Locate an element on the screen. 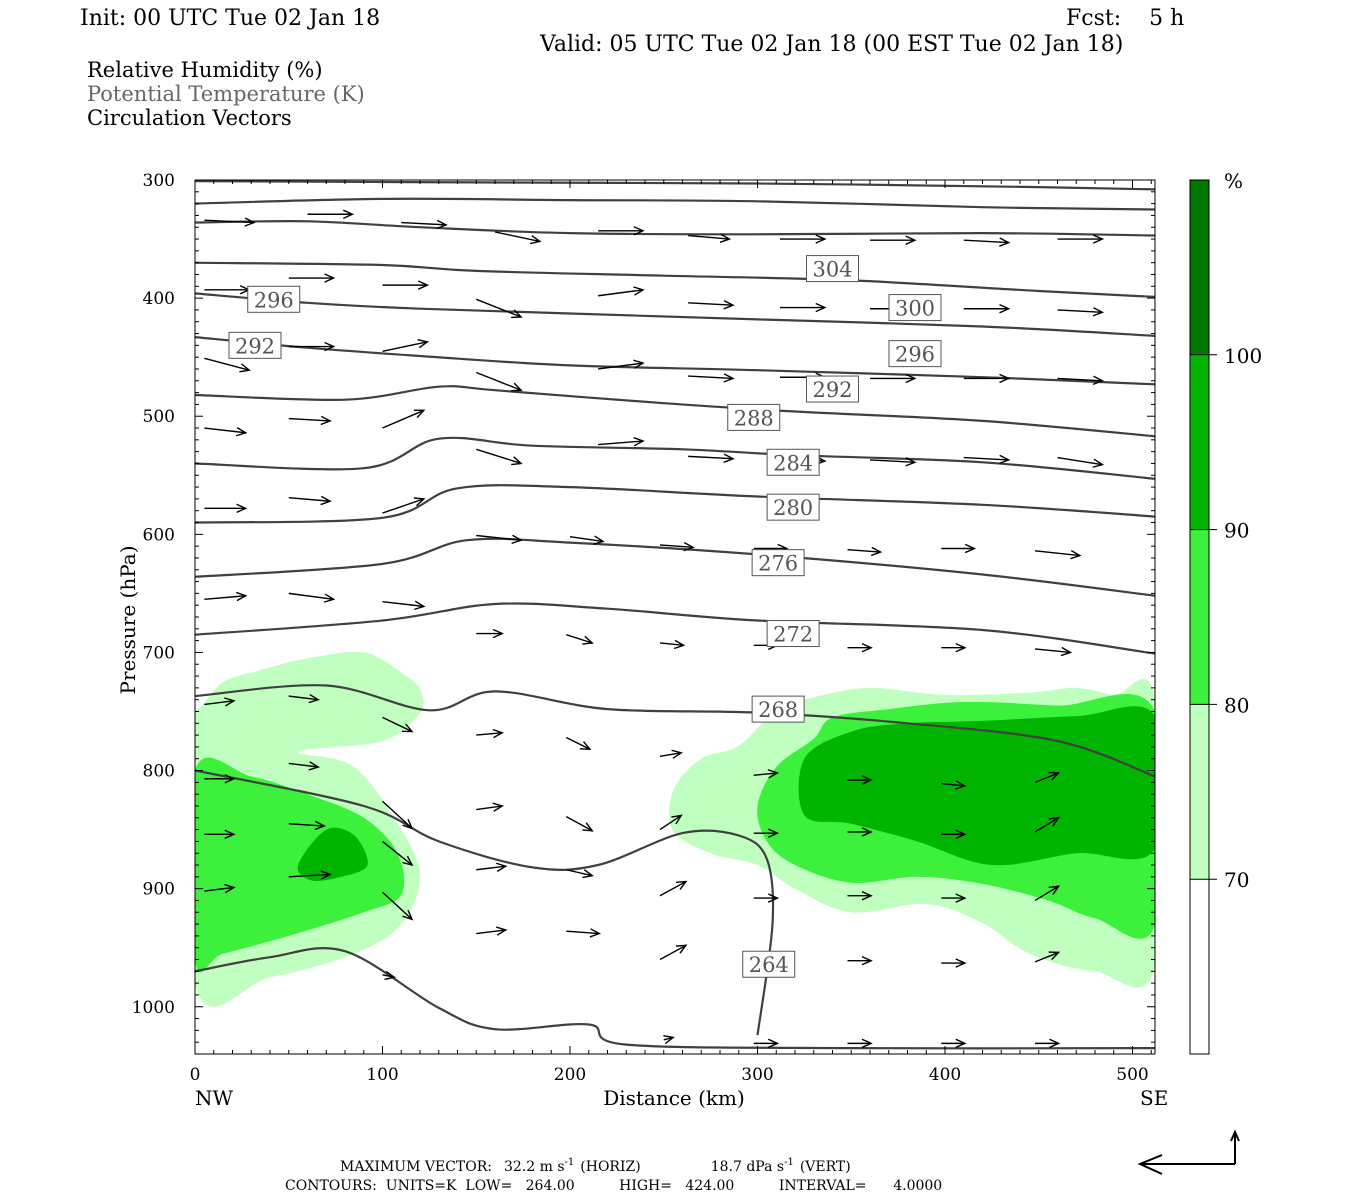  y-tick-label: 1000 is located at coordinates (153, 1008).